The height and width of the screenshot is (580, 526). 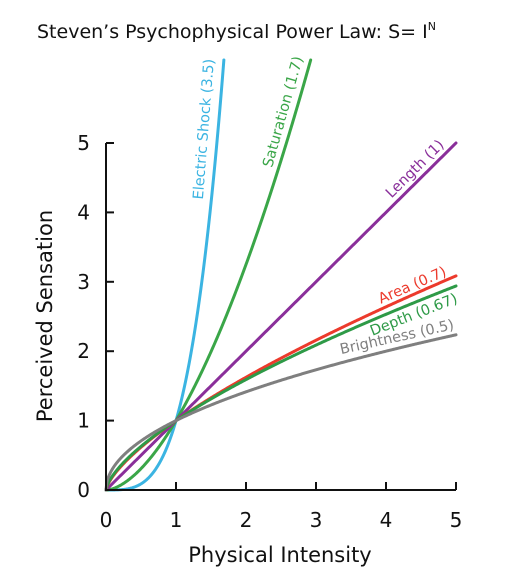 What do you see at coordinates (106, 520) in the screenshot?
I see `x-tick-label-0: 0` at bounding box center [106, 520].